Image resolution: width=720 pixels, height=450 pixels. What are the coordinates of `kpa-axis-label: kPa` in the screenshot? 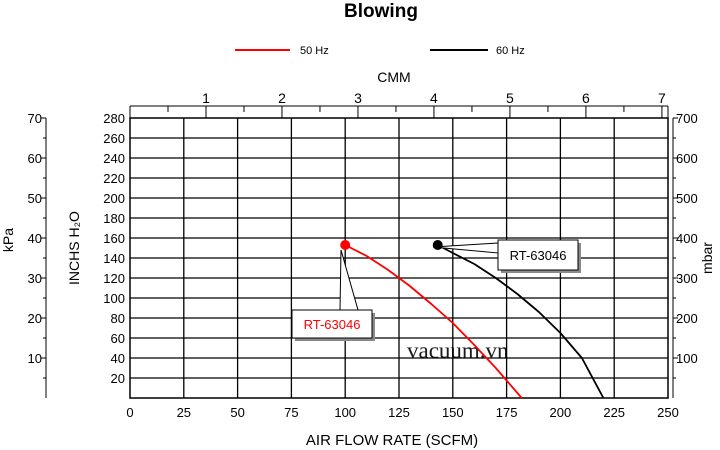 It's located at (8, 240).